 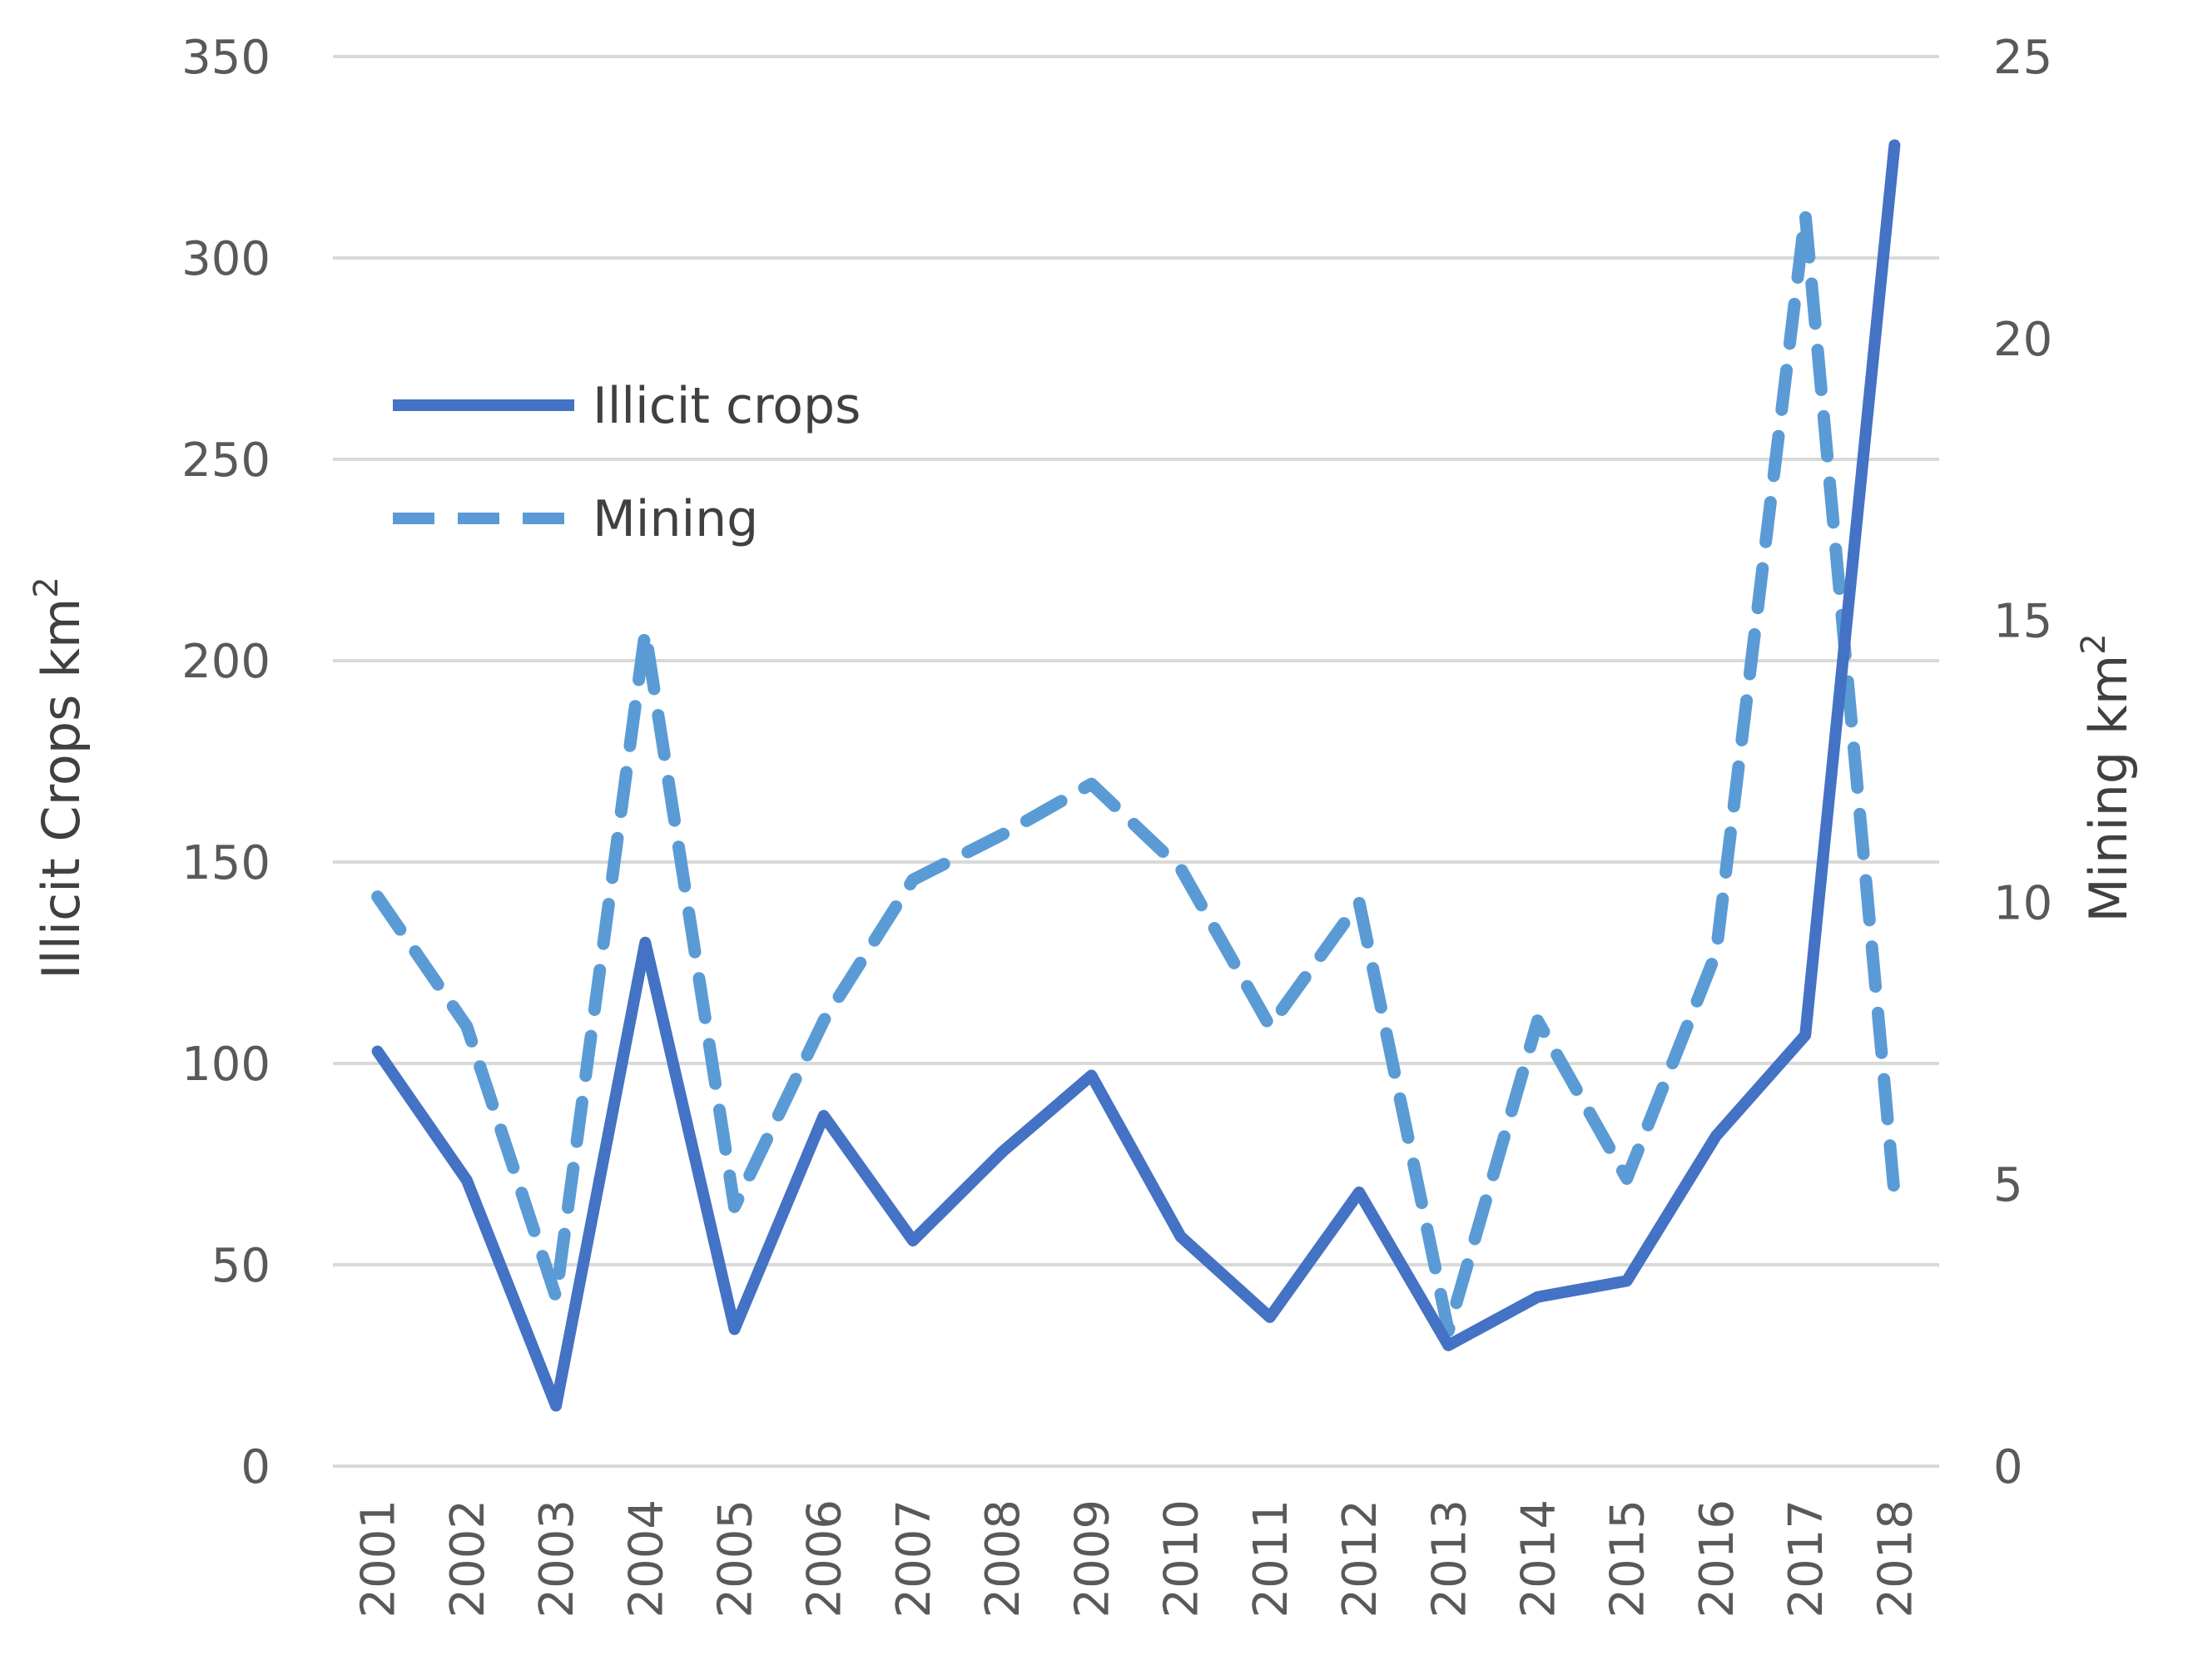 I want to click on x-tick-label: 2002, so click(x=468, y=1558).